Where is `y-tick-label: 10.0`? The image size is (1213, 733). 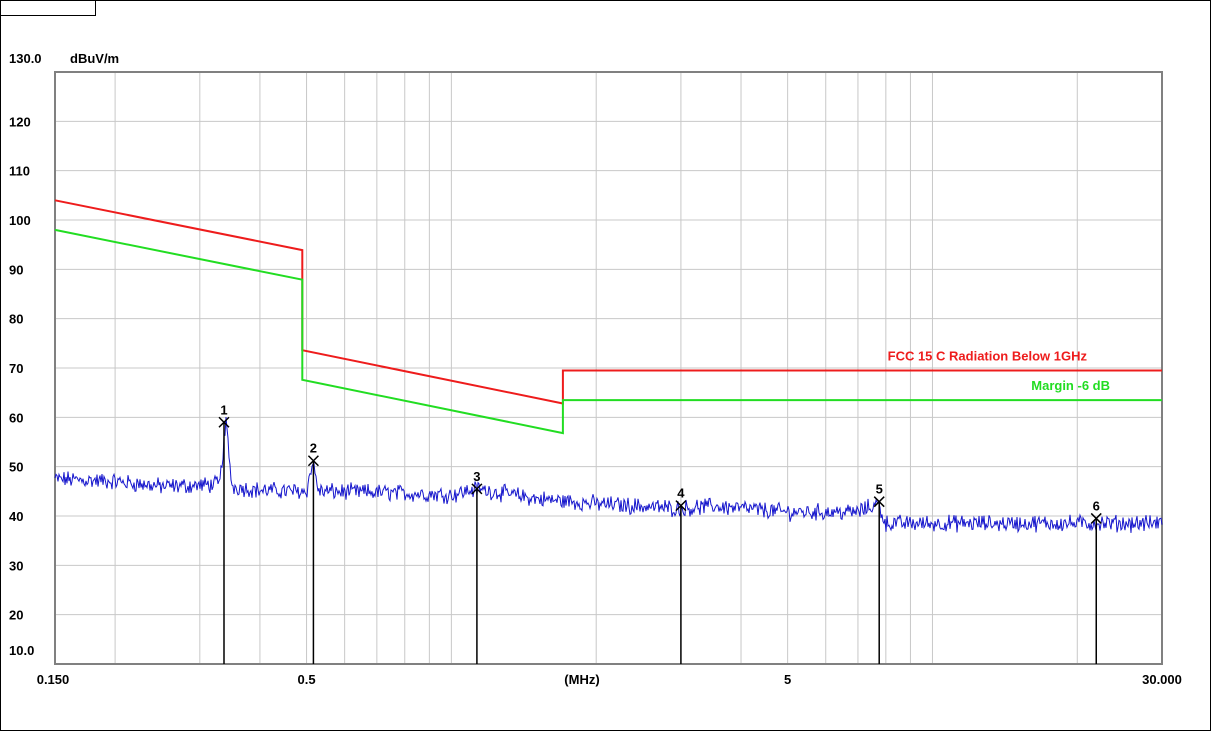
y-tick-label: 10.0 is located at coordinates (21, 650).